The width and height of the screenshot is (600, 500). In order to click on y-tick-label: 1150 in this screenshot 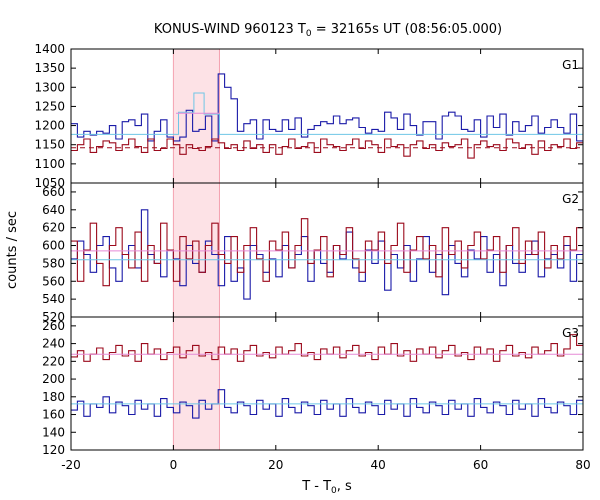, I will do `click(49, 145)`.